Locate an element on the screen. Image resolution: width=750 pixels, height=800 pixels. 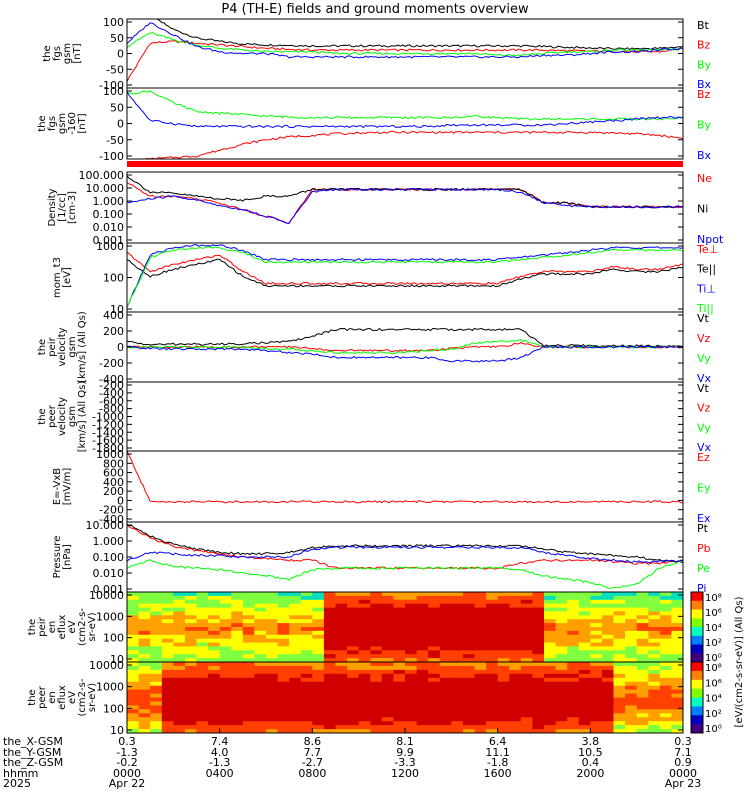
y-axis-label-line: en is located at coordinates (52, 697).